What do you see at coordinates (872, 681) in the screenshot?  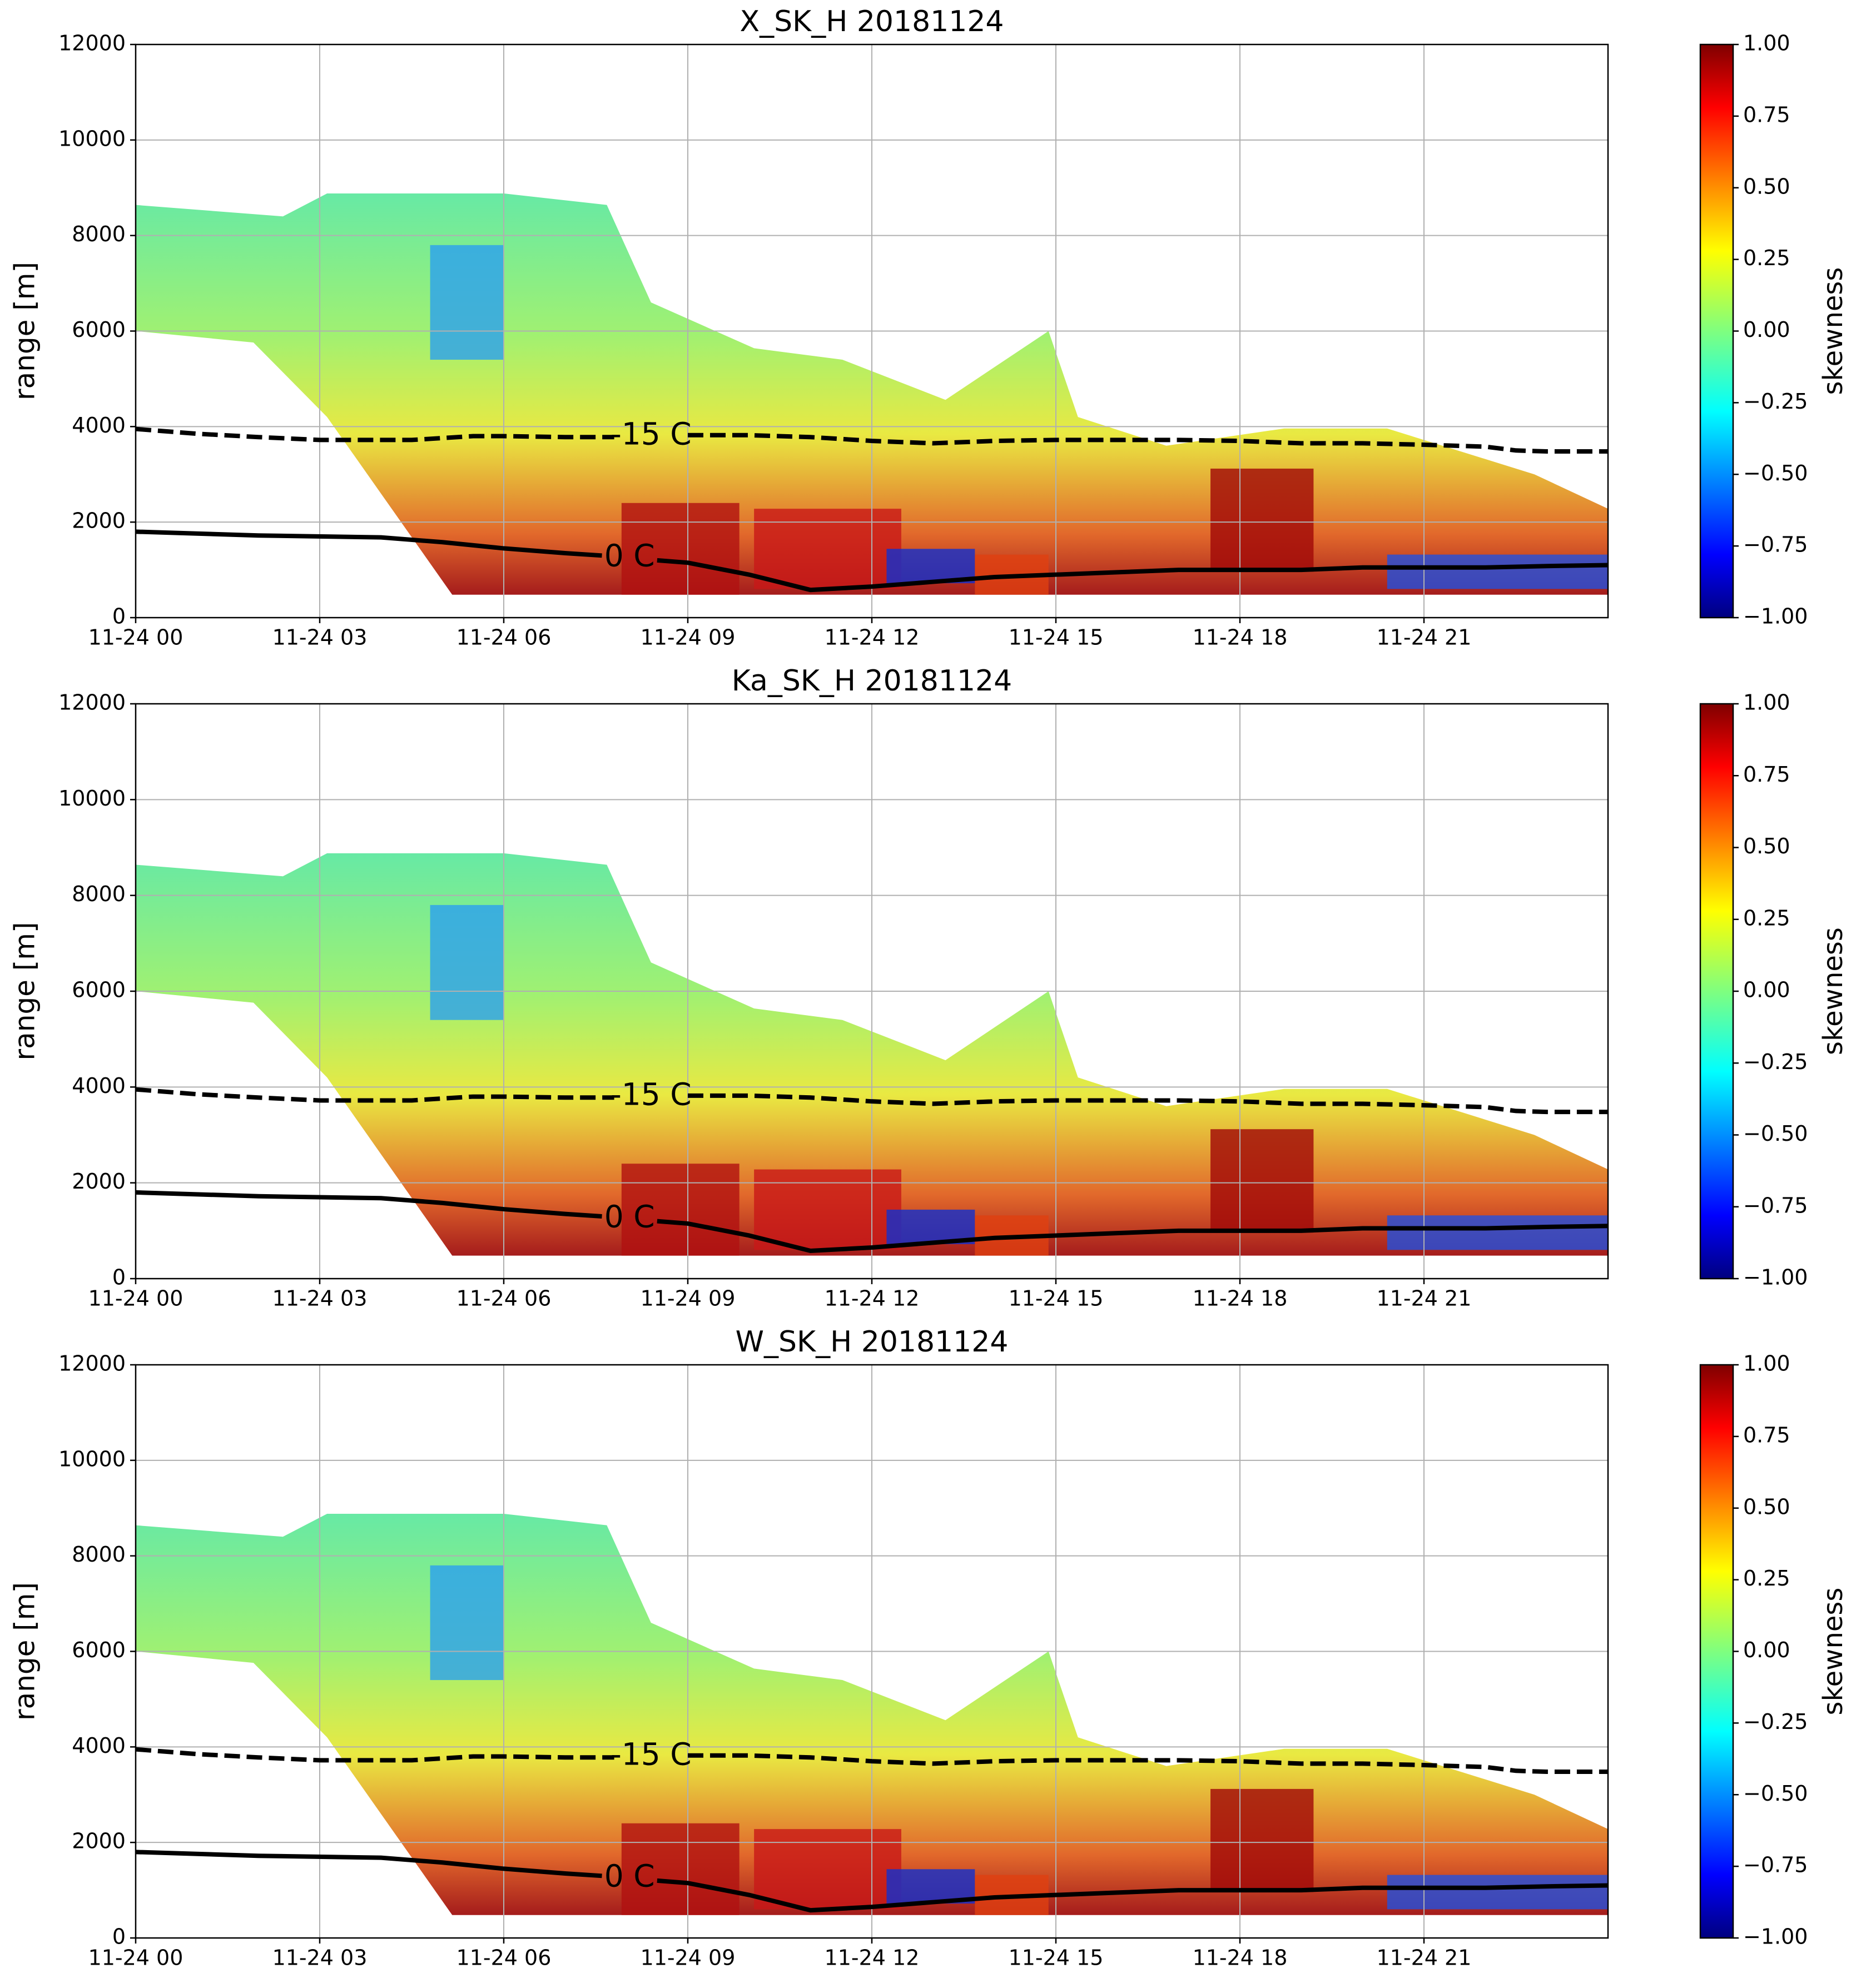 I see `chart-title: Ka_SK_H 20181124` at bounding box center [872, 681].